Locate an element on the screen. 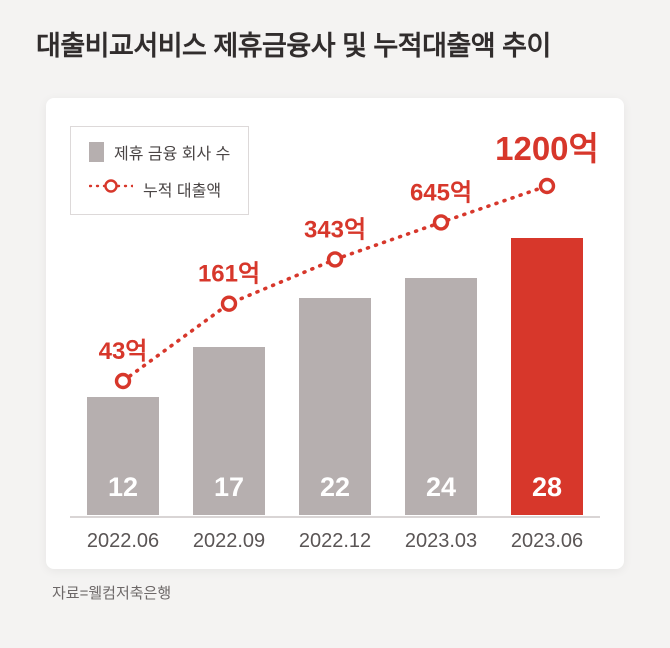 Image resolution: width=670 pixels, height=648 pixels. x-axis-label: 2022.09 is located at coordinates (229, 541).